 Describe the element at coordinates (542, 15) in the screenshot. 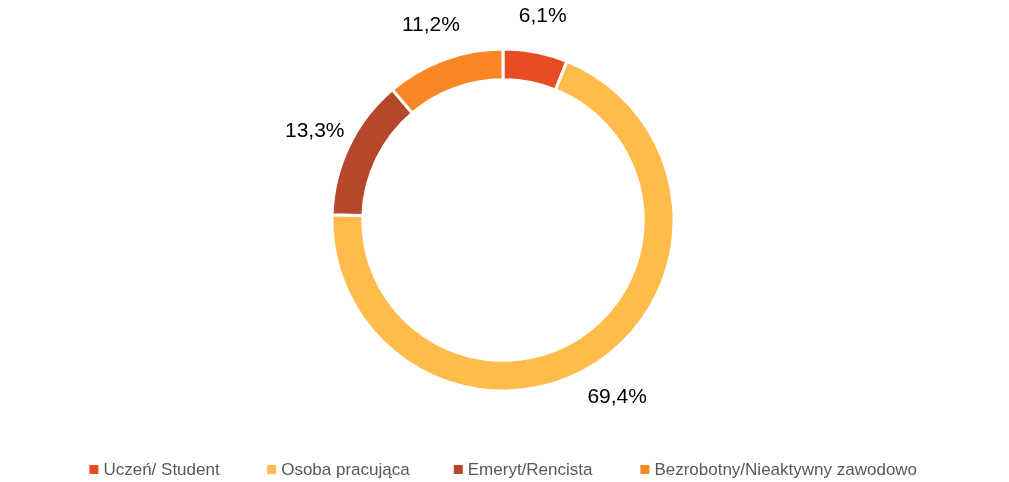

I see `data-label: 6,1%` at that location.